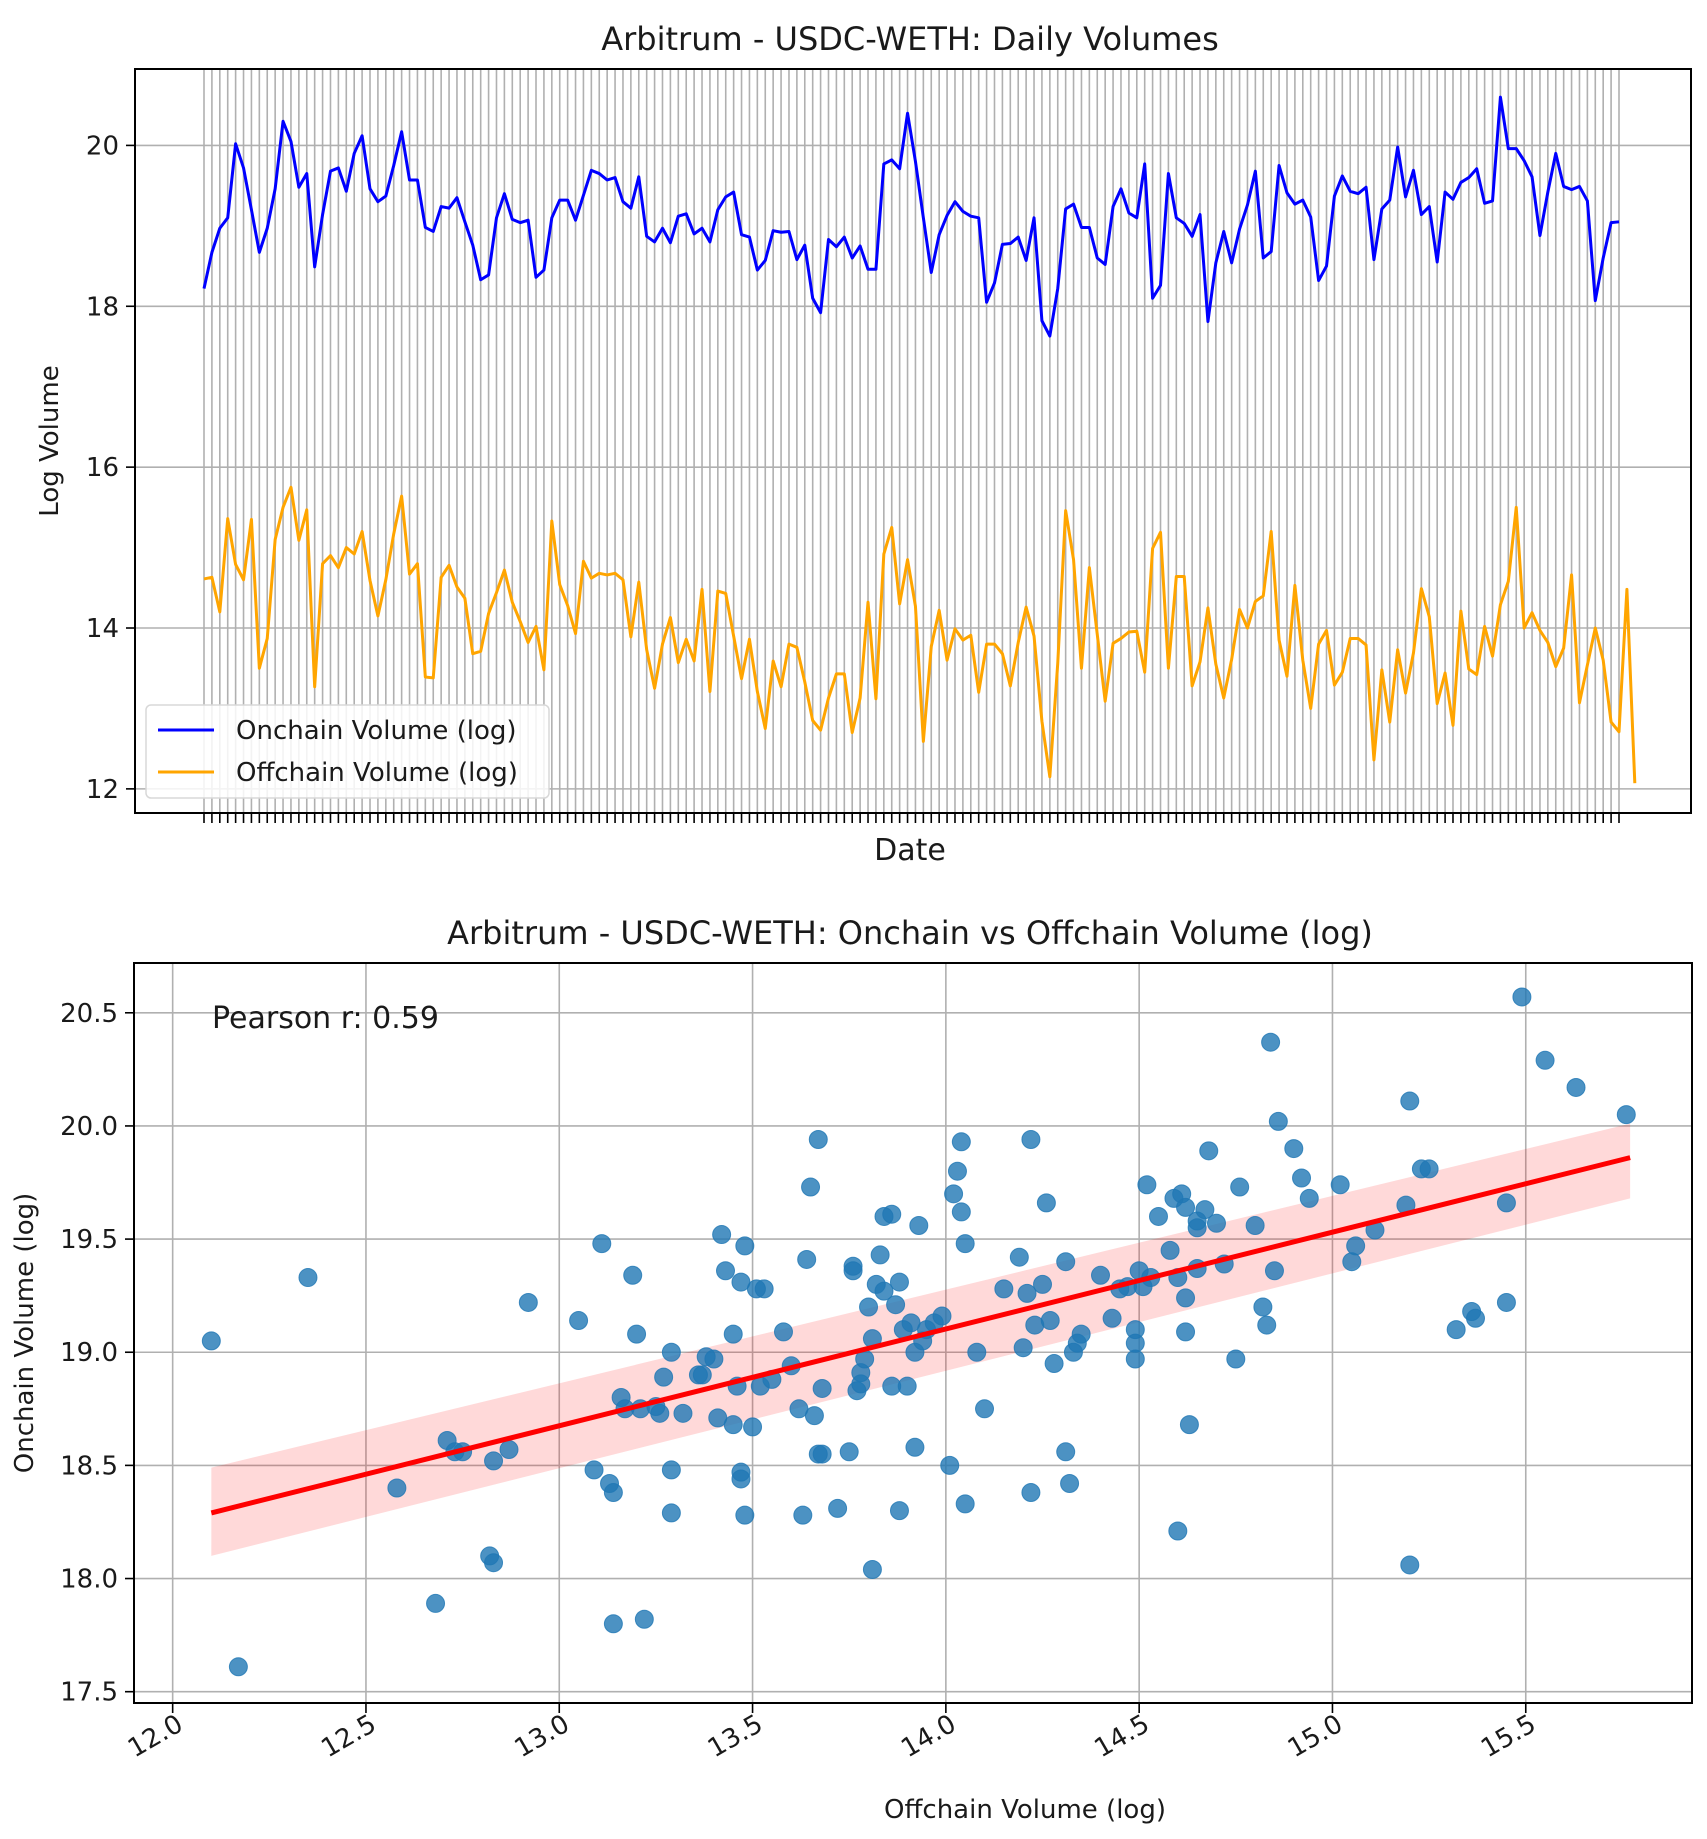 This screenshot has width=1707, height=1839. What do you see at coordinates (910, 39) in the screenshot?
I see `line-chart-title: Arbitrum - USDC-WETH: Daily Volumes` at bounding box center [910, 39].